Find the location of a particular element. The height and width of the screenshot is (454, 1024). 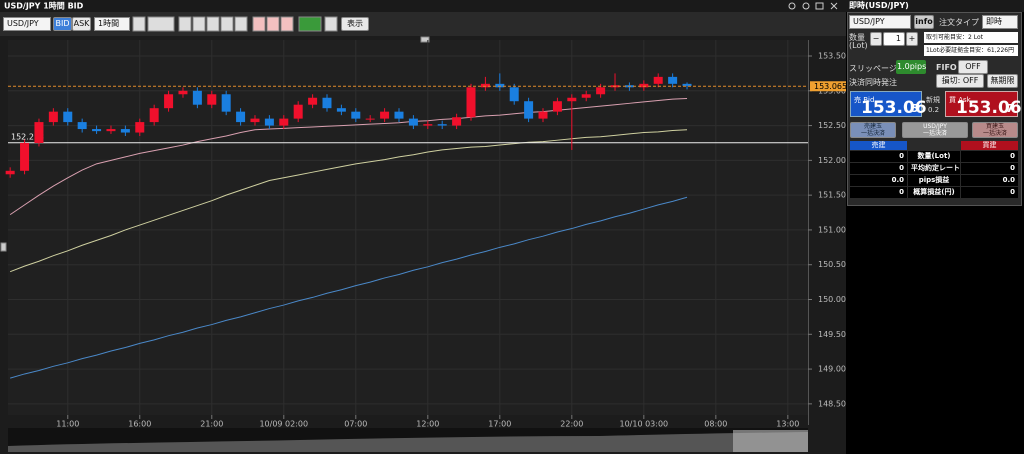

position-cell: 平均約定レート is located at coordinates (934, 168).